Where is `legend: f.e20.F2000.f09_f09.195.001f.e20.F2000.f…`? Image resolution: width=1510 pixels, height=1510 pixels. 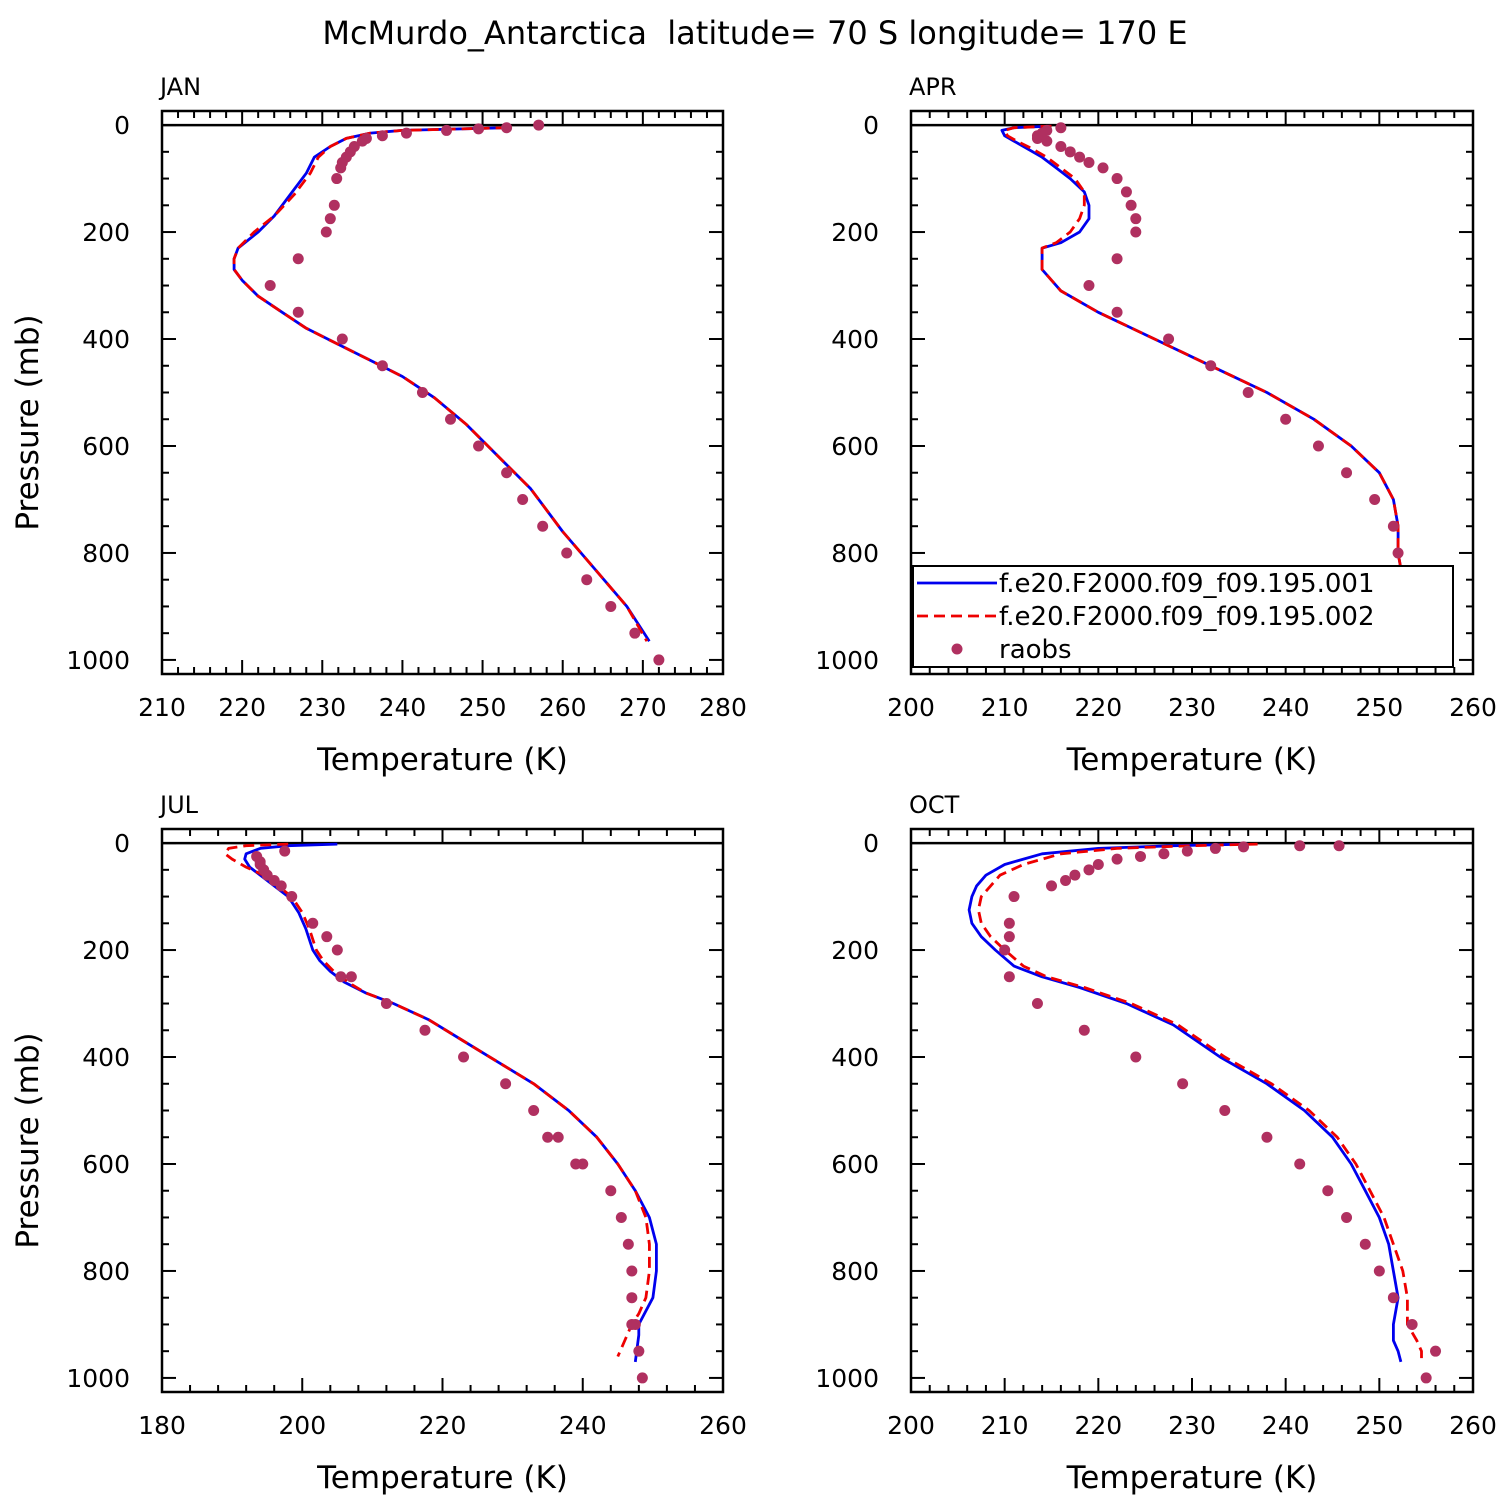 legend: f.e20.F2000.f09_f09.195.001f.e20.F2000.f… is located at coordinates (1183, 616).